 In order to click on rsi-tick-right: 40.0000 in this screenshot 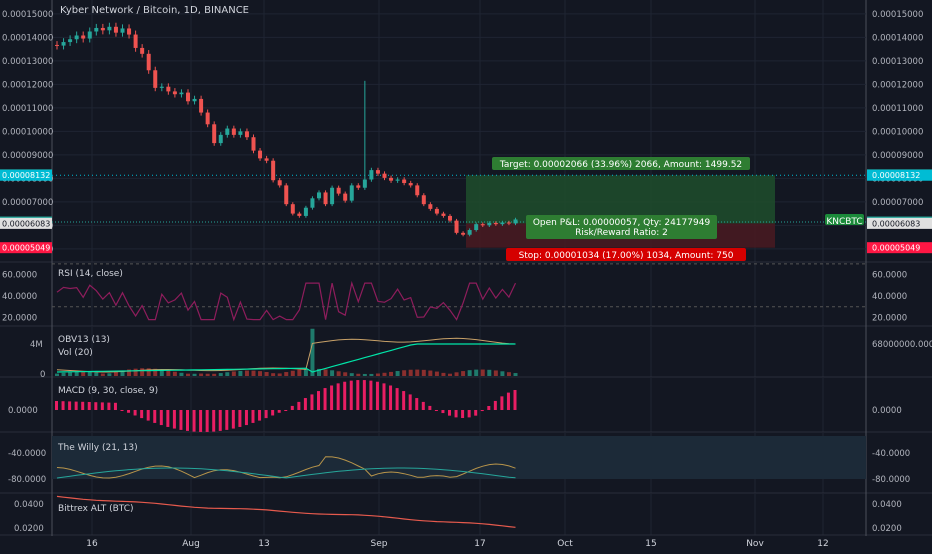, I will do `click(889, 297)`.